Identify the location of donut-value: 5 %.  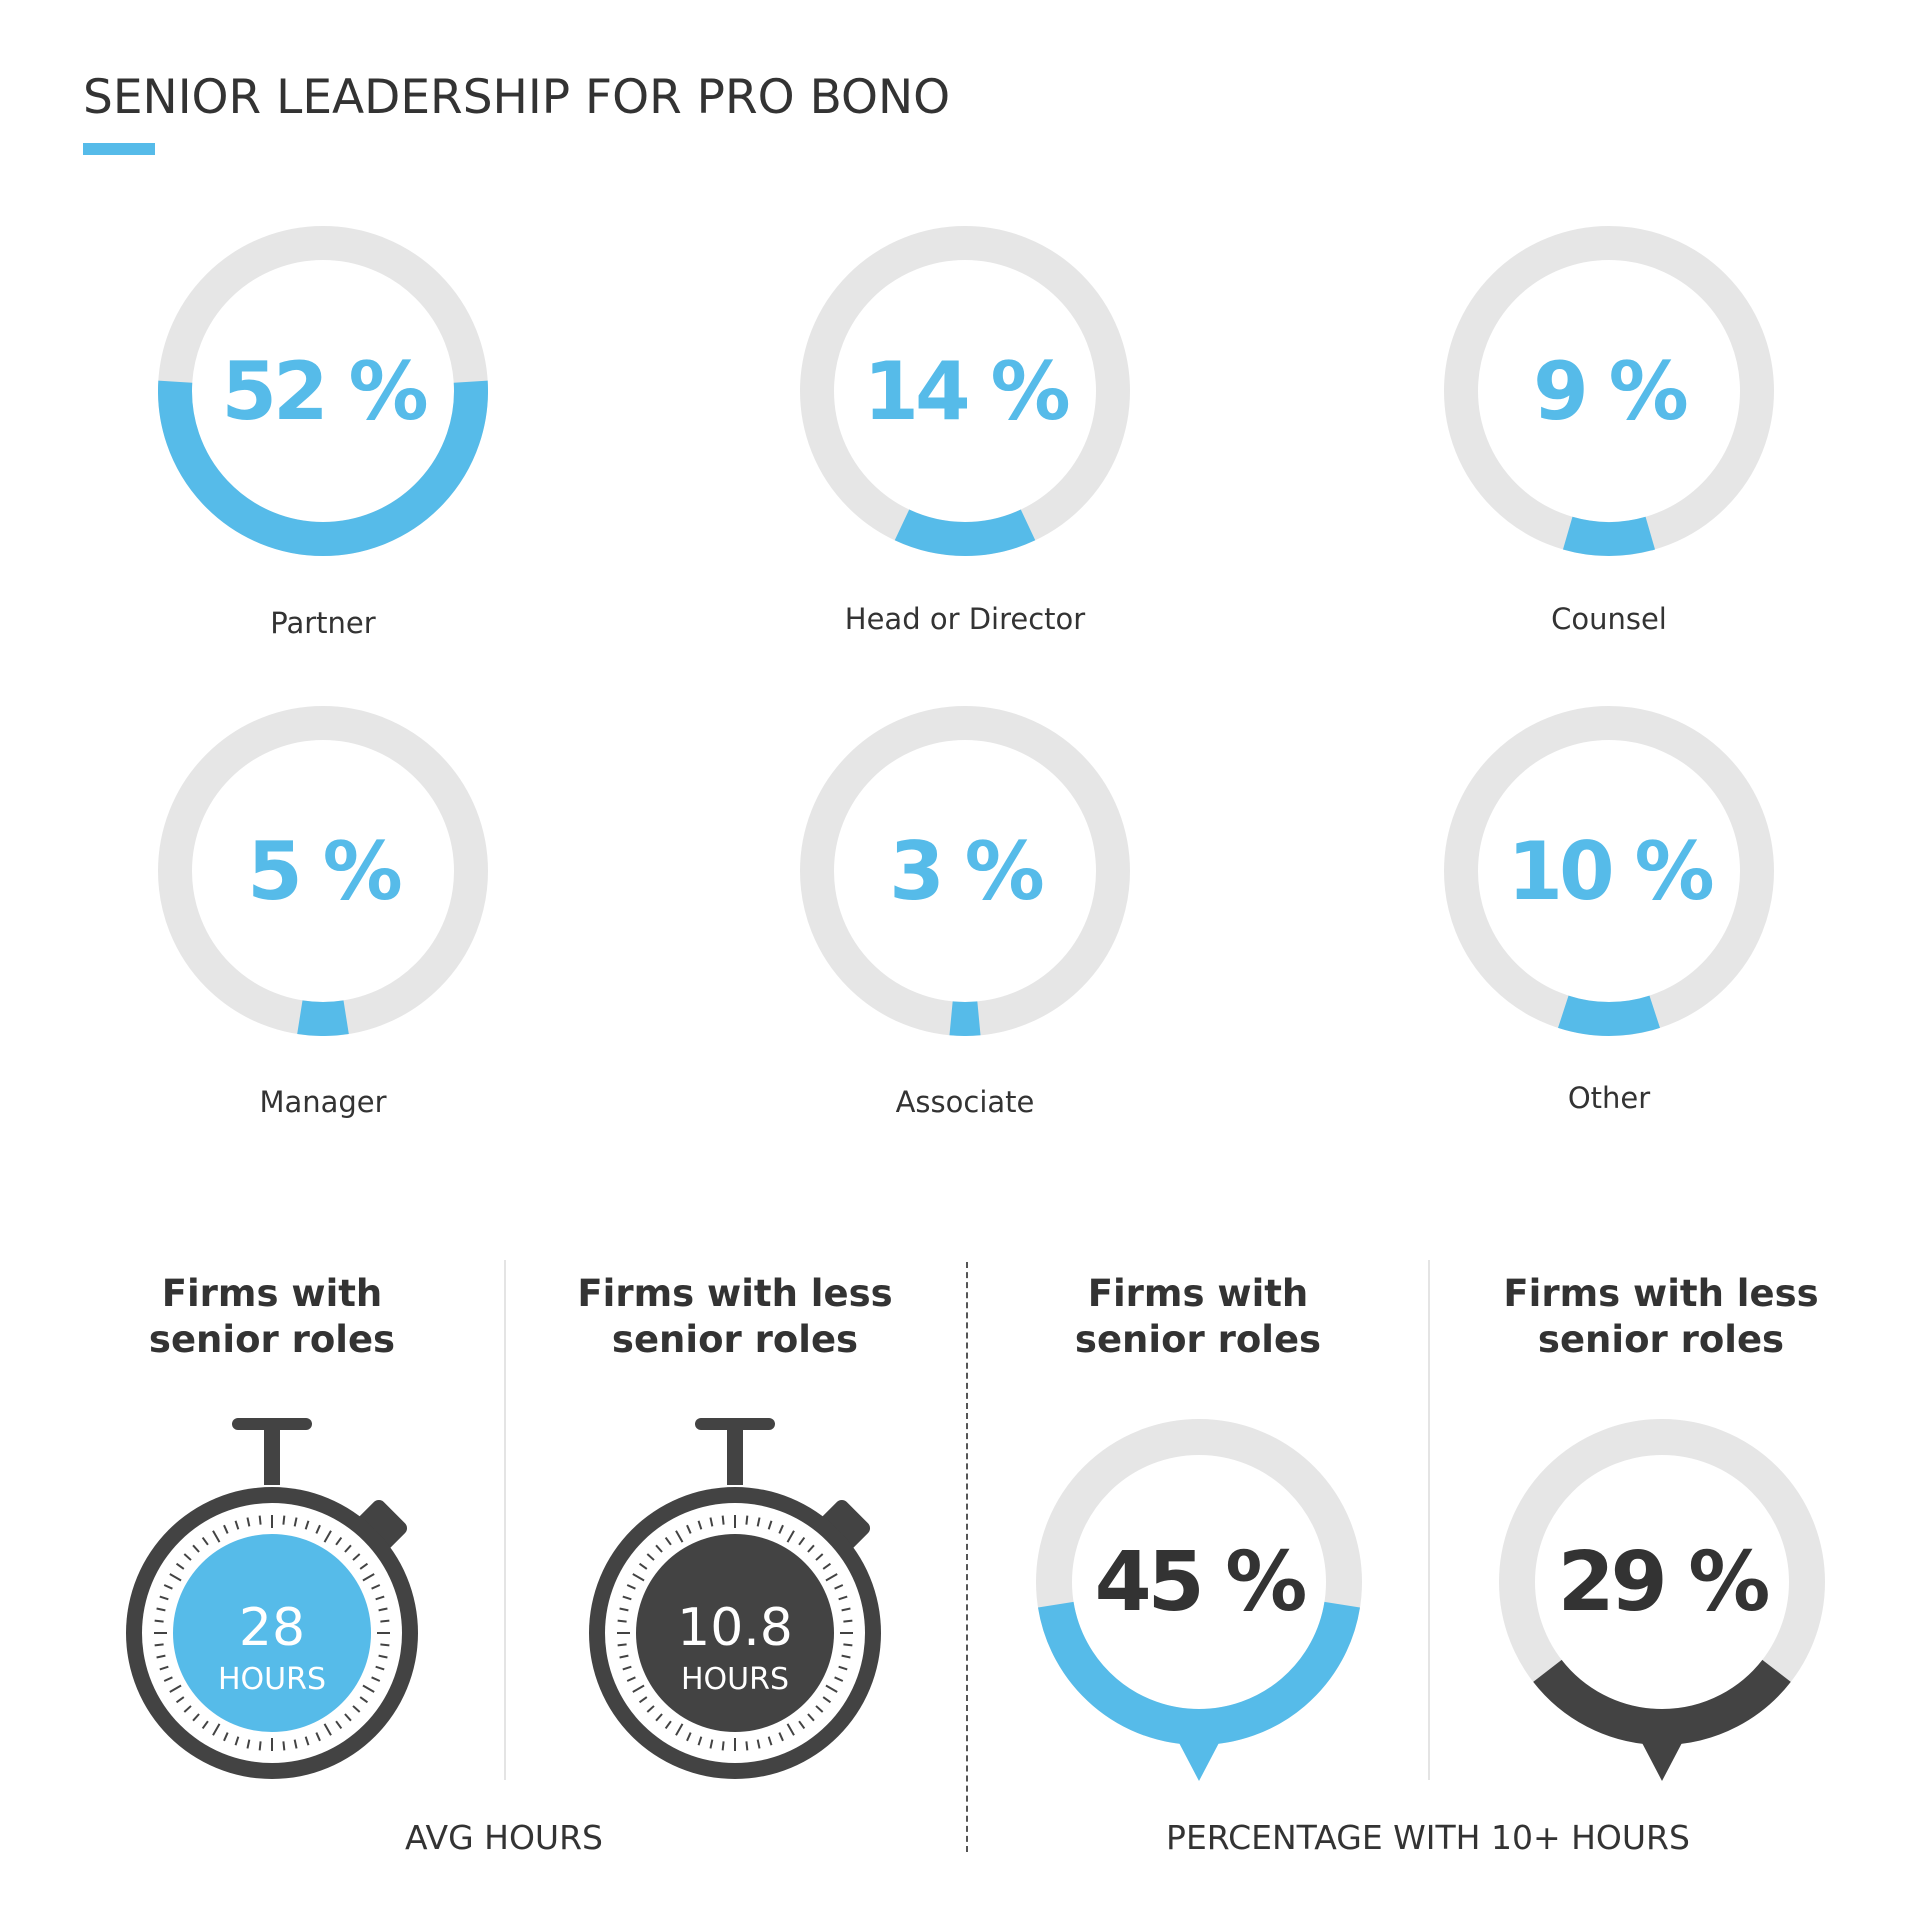
(325, 871).